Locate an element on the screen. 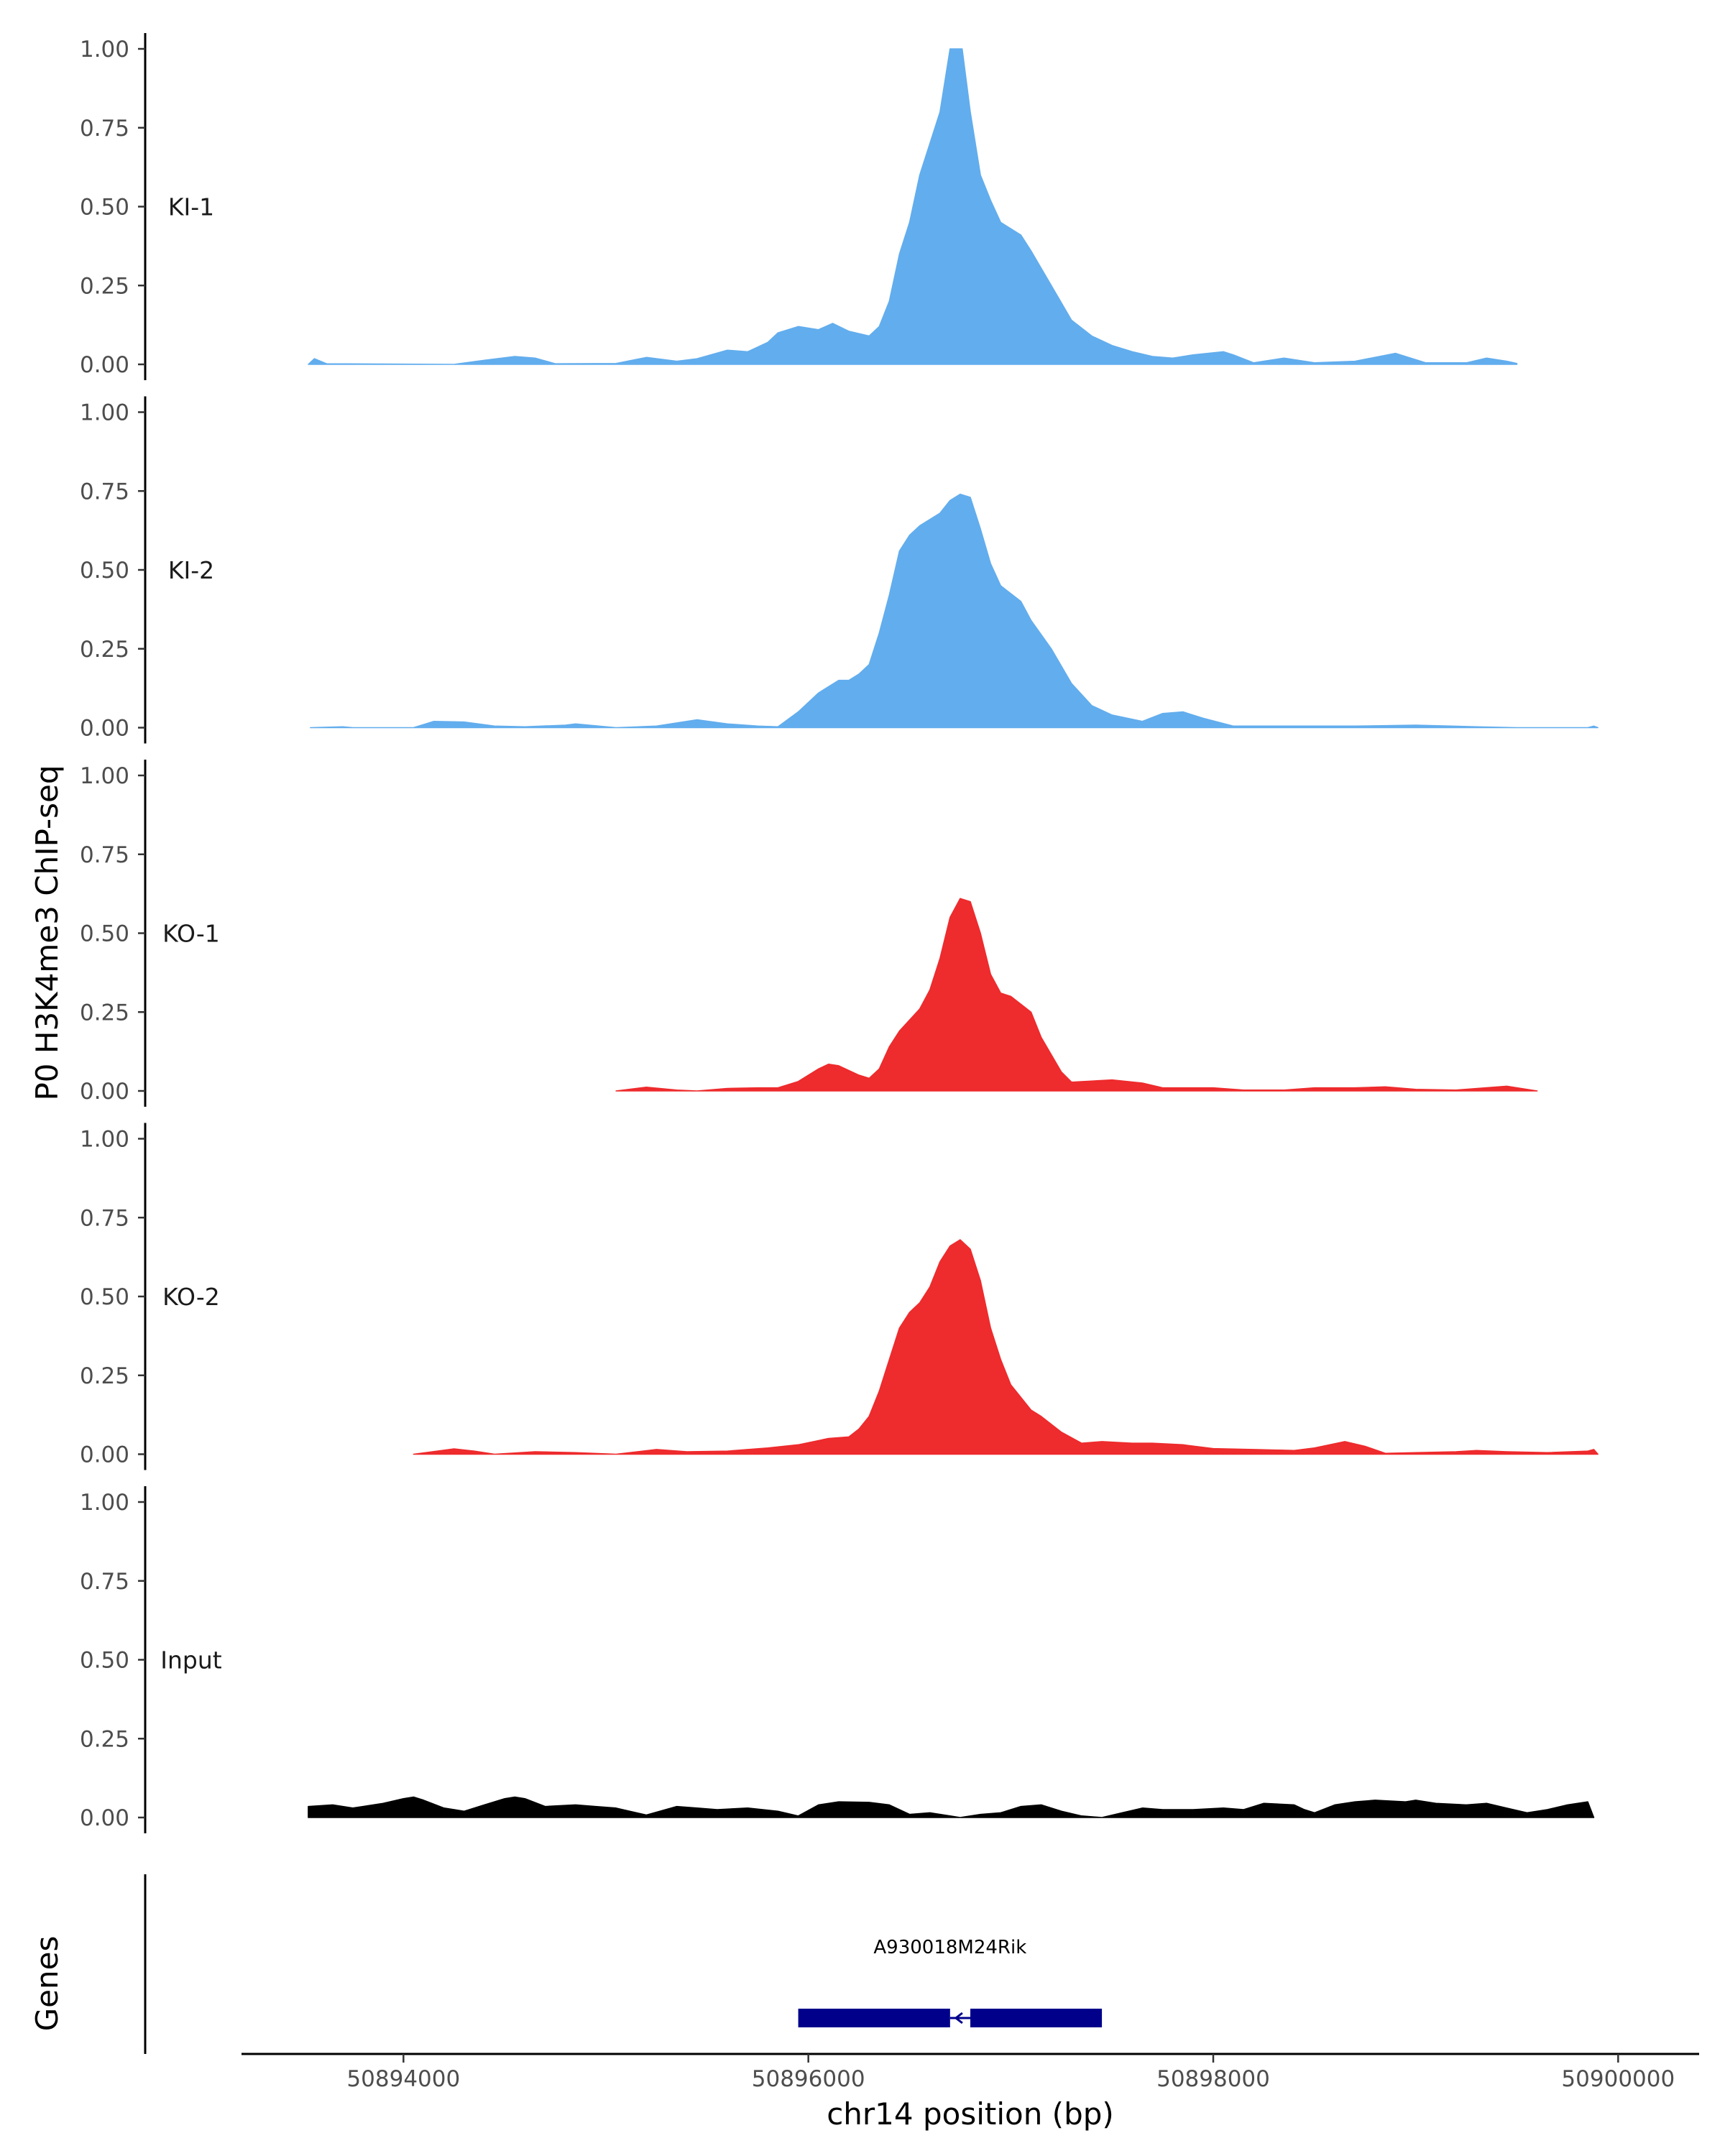 The width and height of the screenshot is (1725, 2156). gene-exon-right is located at coordinates (1036, 2018).